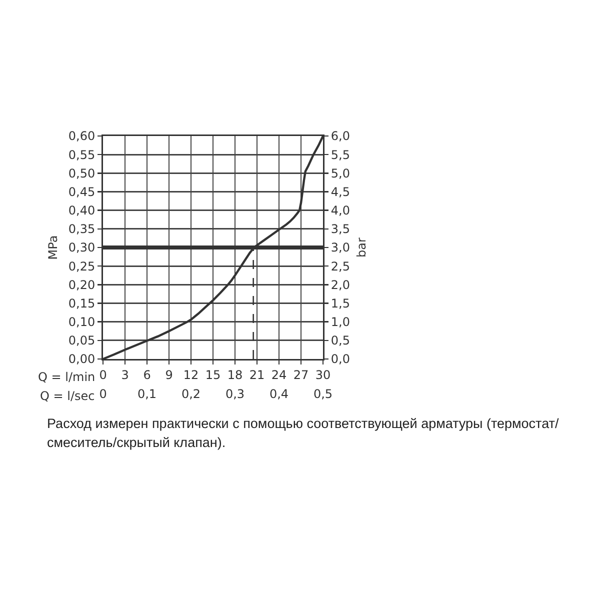 The width and height of the screenshot is (600, 600). What do you see at coordinates (340, 285) in the screenshot?
I see `y2-tick-label: 2,0` at bounding box center [340, 285].